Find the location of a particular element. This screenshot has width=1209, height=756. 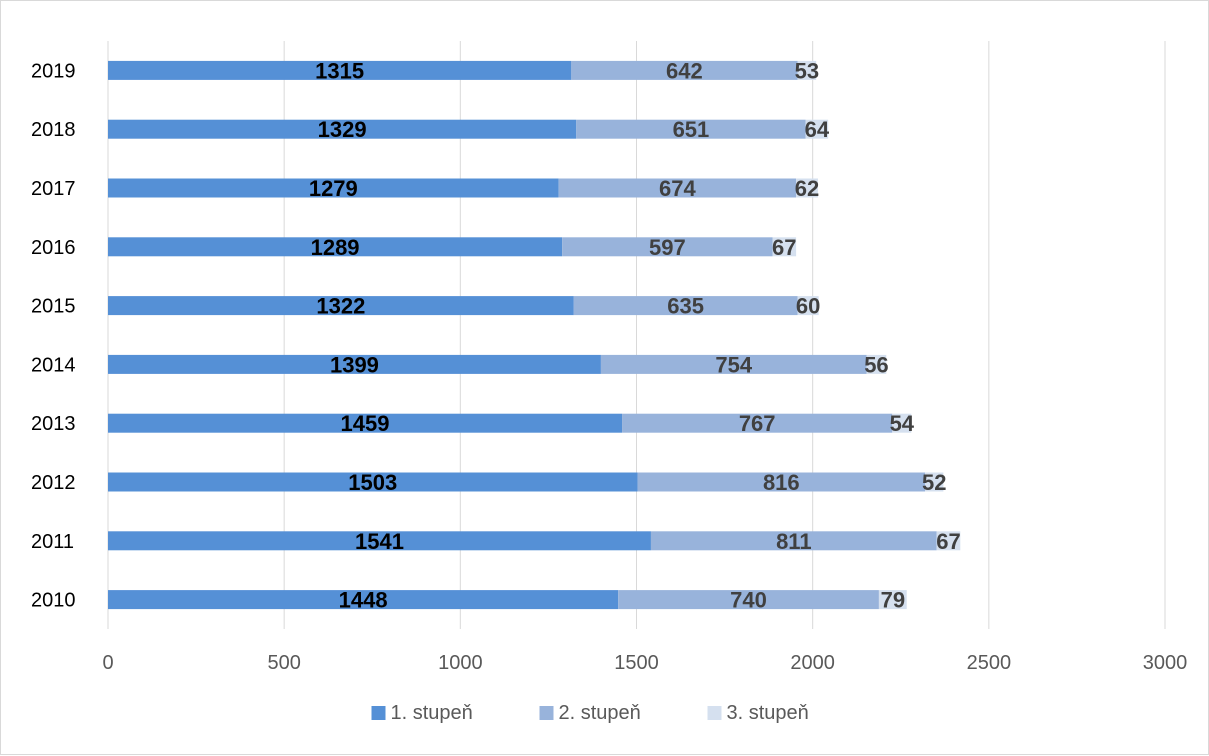

x-tick-label: 1000 is located at coordinates (460, 663).